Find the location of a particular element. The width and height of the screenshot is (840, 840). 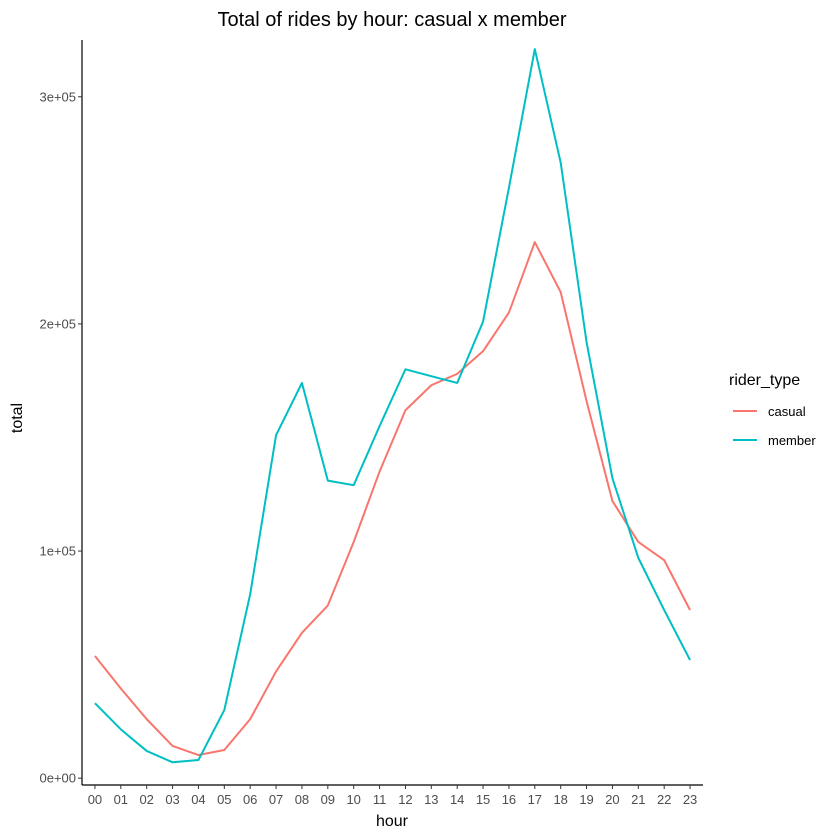

x-tick-label: 11 is located at coordinates (380, 799).